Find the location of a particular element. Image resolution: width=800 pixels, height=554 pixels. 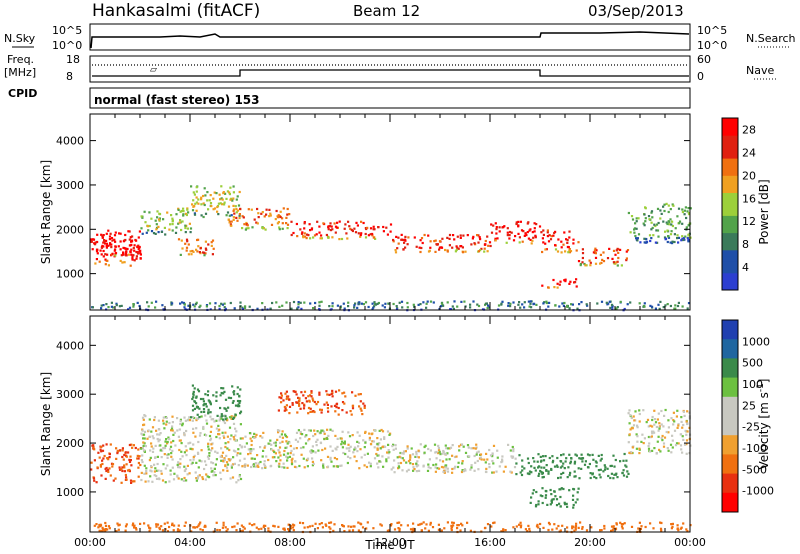

nave-tick-top: 60 is located at coordinates (704, 59).